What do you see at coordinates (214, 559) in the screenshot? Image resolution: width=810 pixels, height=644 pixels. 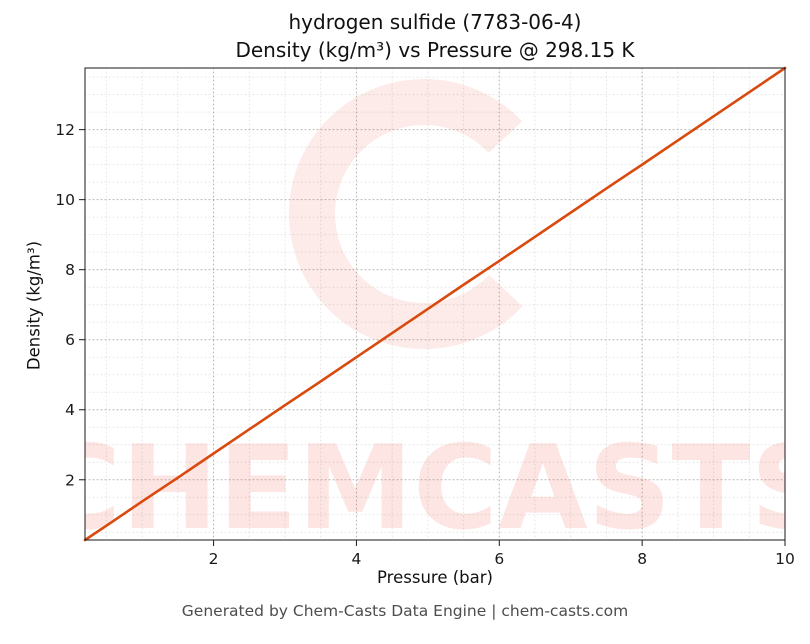 I see `x-tick-label: 2` at bounding box center [214, 559].